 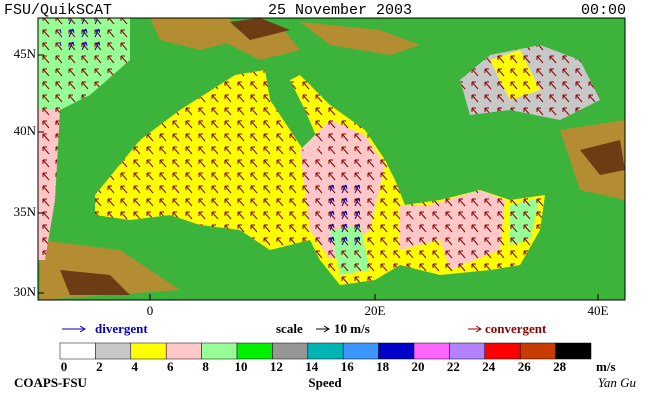 What do you see at coordinates (51, 382) in the screenshot?
I see `credit: COAPS-FSU` at bounding box center [51, 382].